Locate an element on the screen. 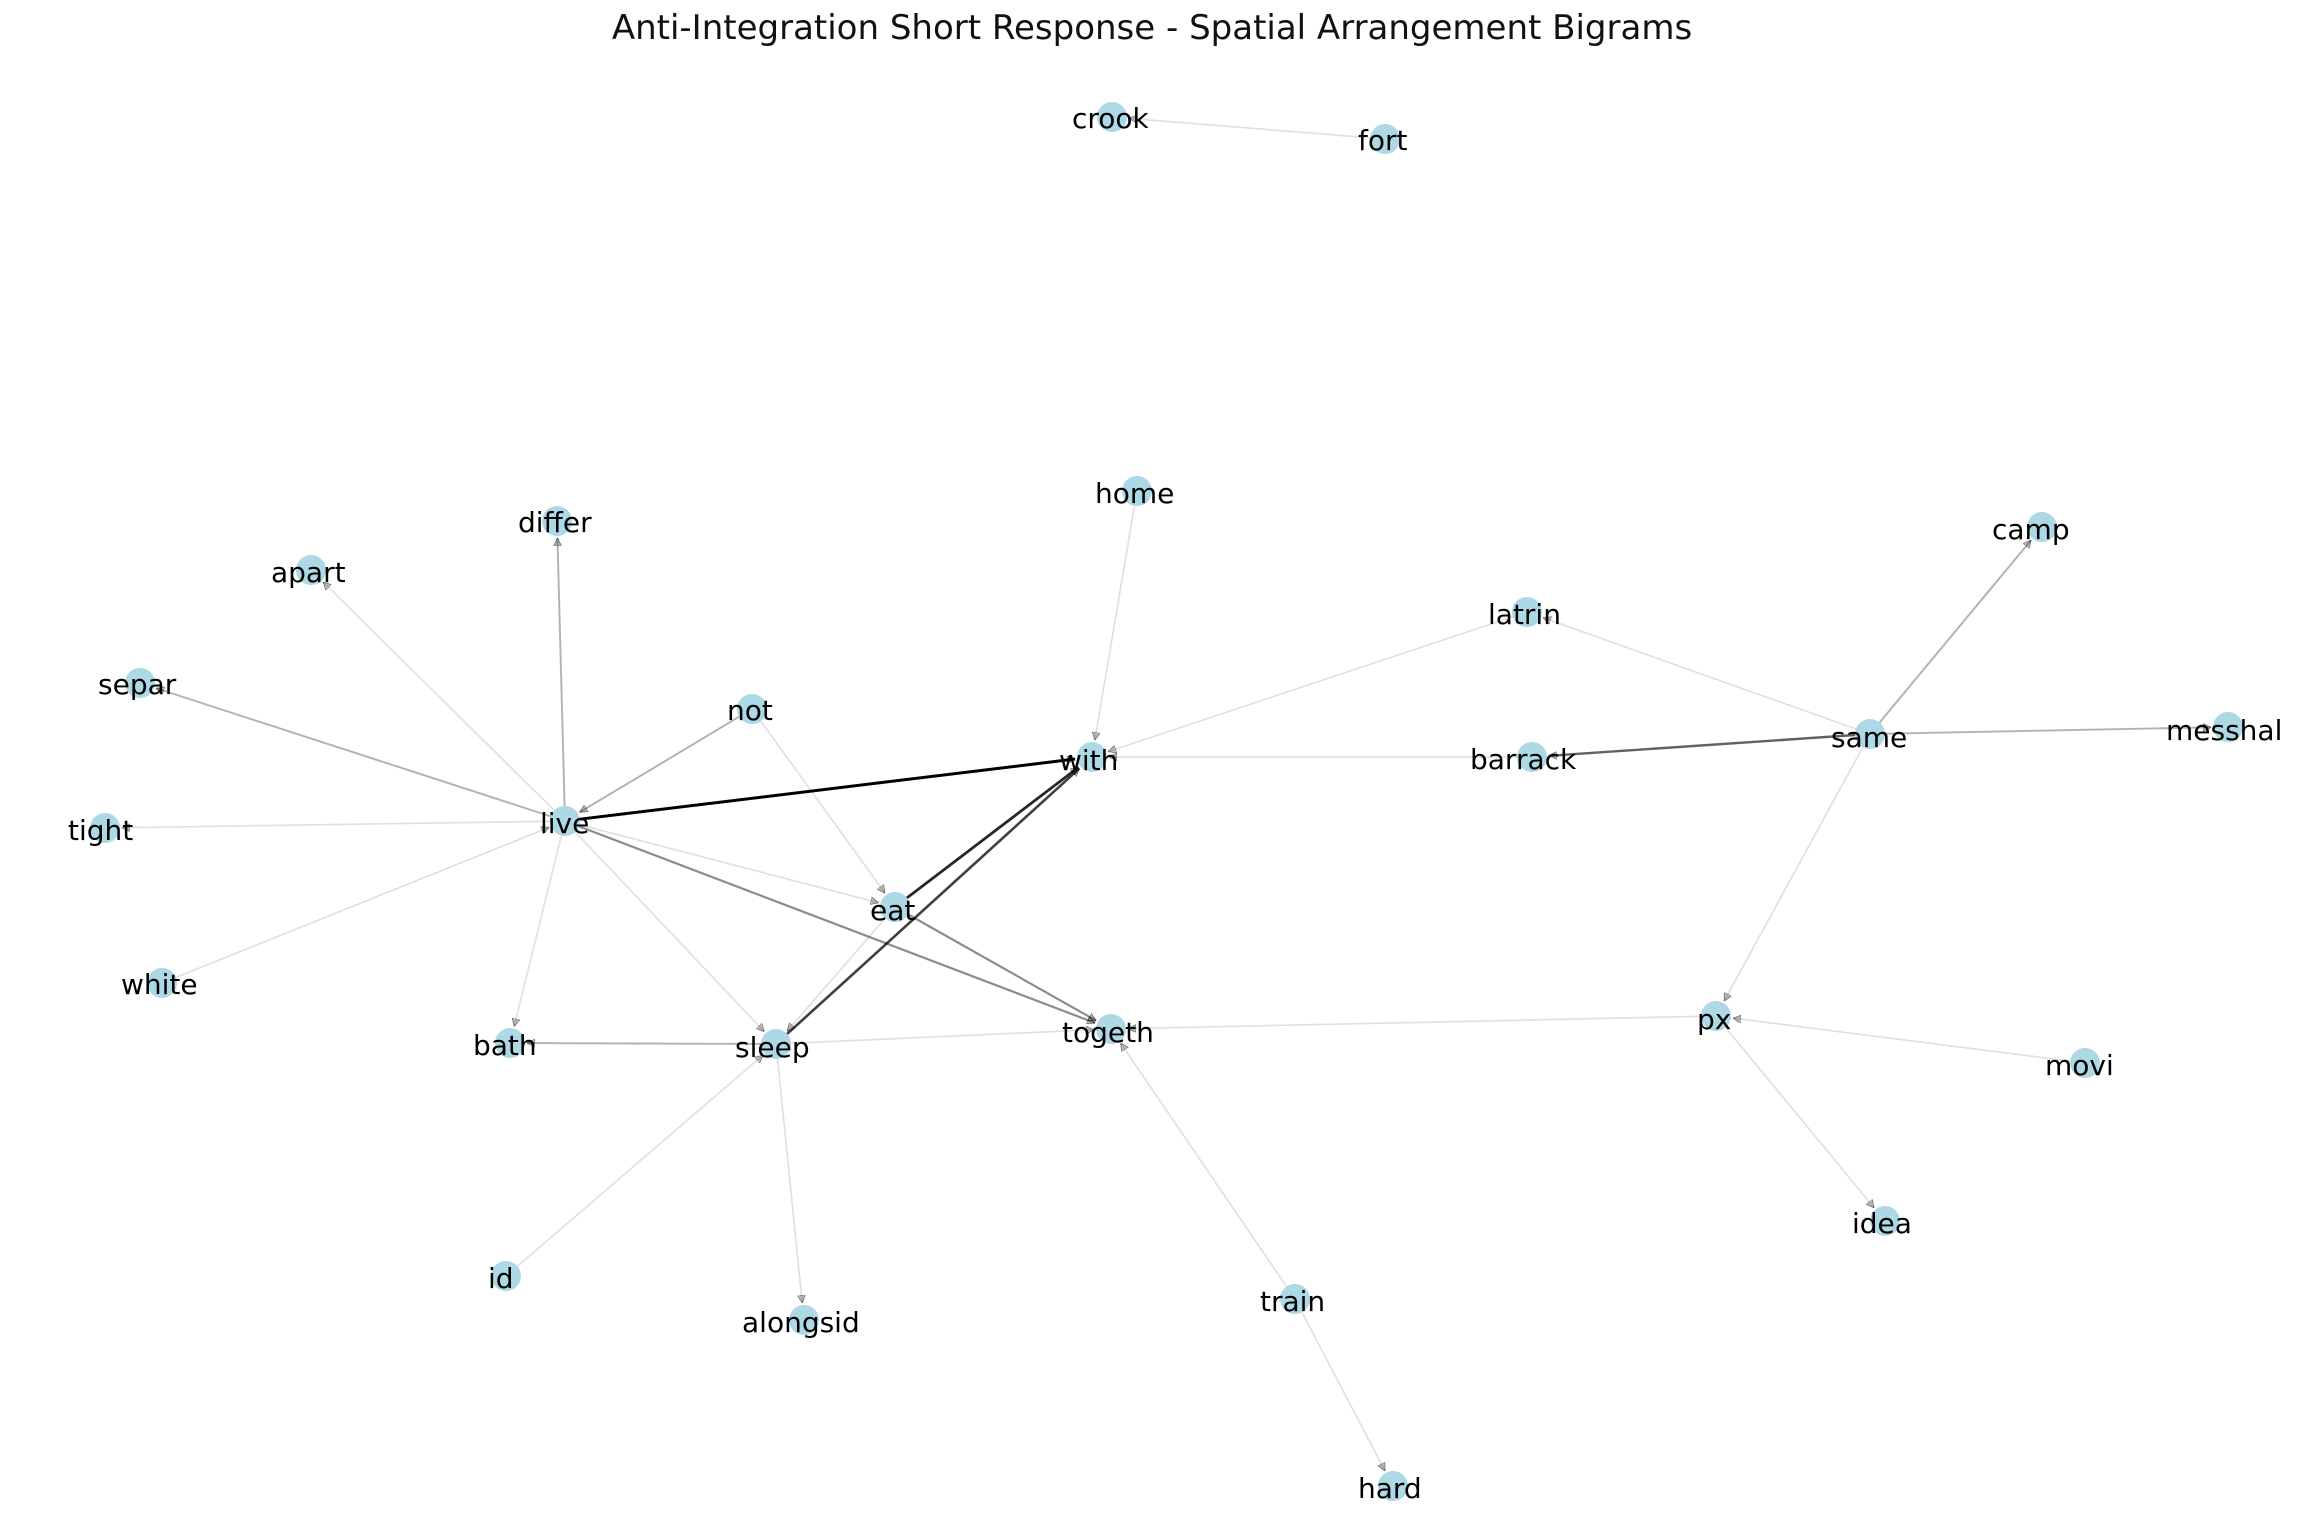  node-white is located at coordinates (162, 983).